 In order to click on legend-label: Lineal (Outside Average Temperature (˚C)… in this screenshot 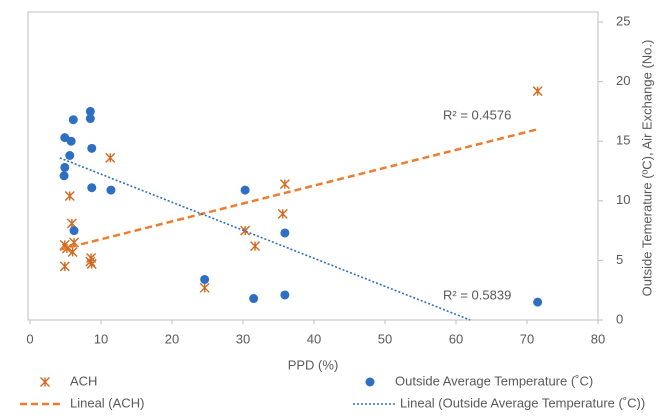, I will do `click(522, 402)`.